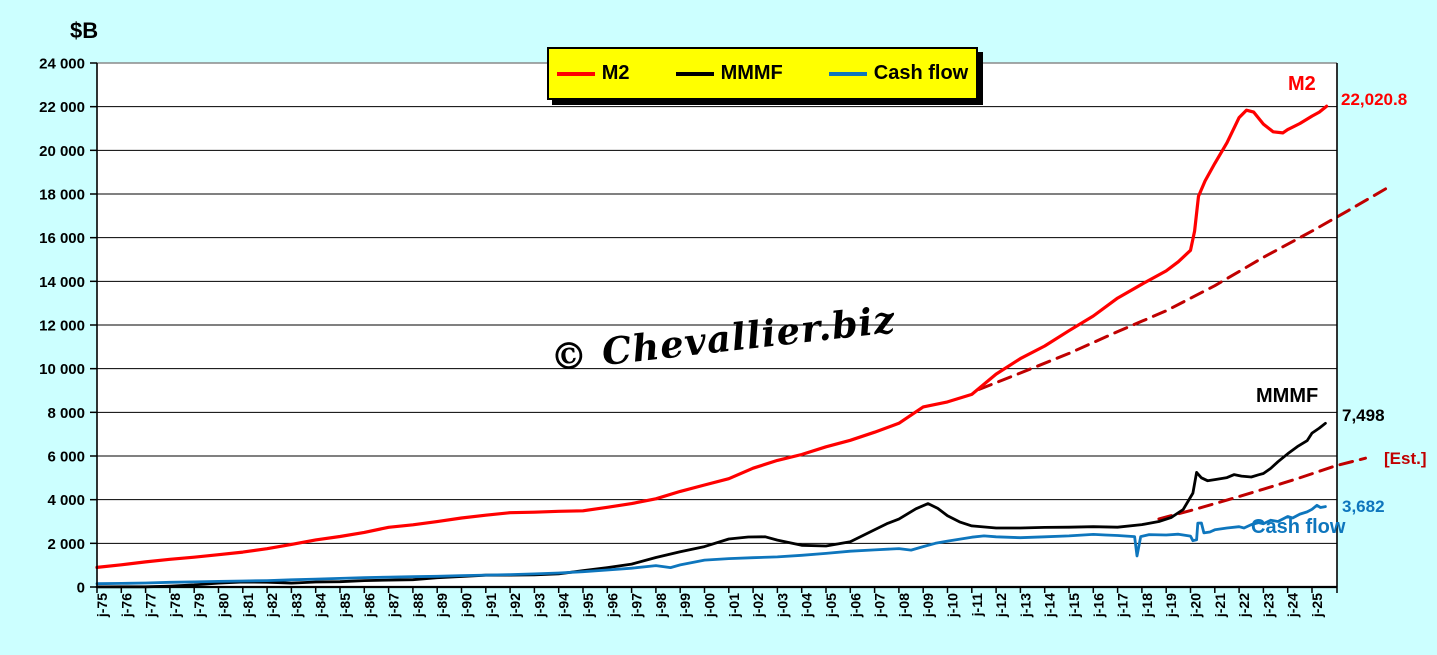 This screenshot has width=1437, height=655. Describe the element at coordinates (904, 605) in the screenshot. I see `x-tick-label: j-08` at that location.